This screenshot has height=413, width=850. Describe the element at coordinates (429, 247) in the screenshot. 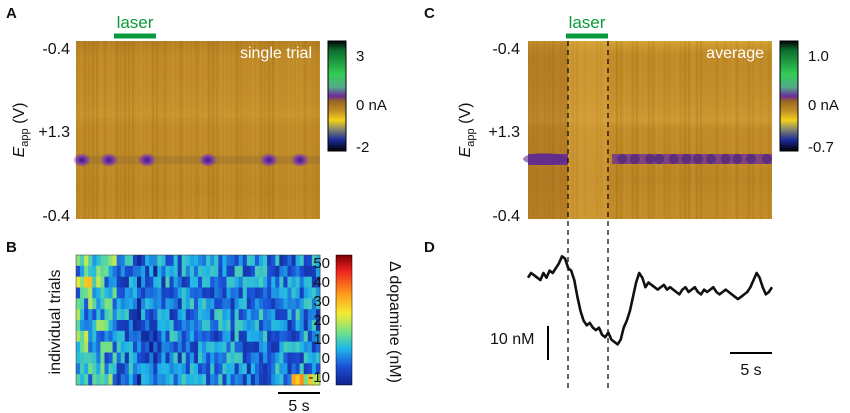

I see `panel-d-letter: D` at that location.